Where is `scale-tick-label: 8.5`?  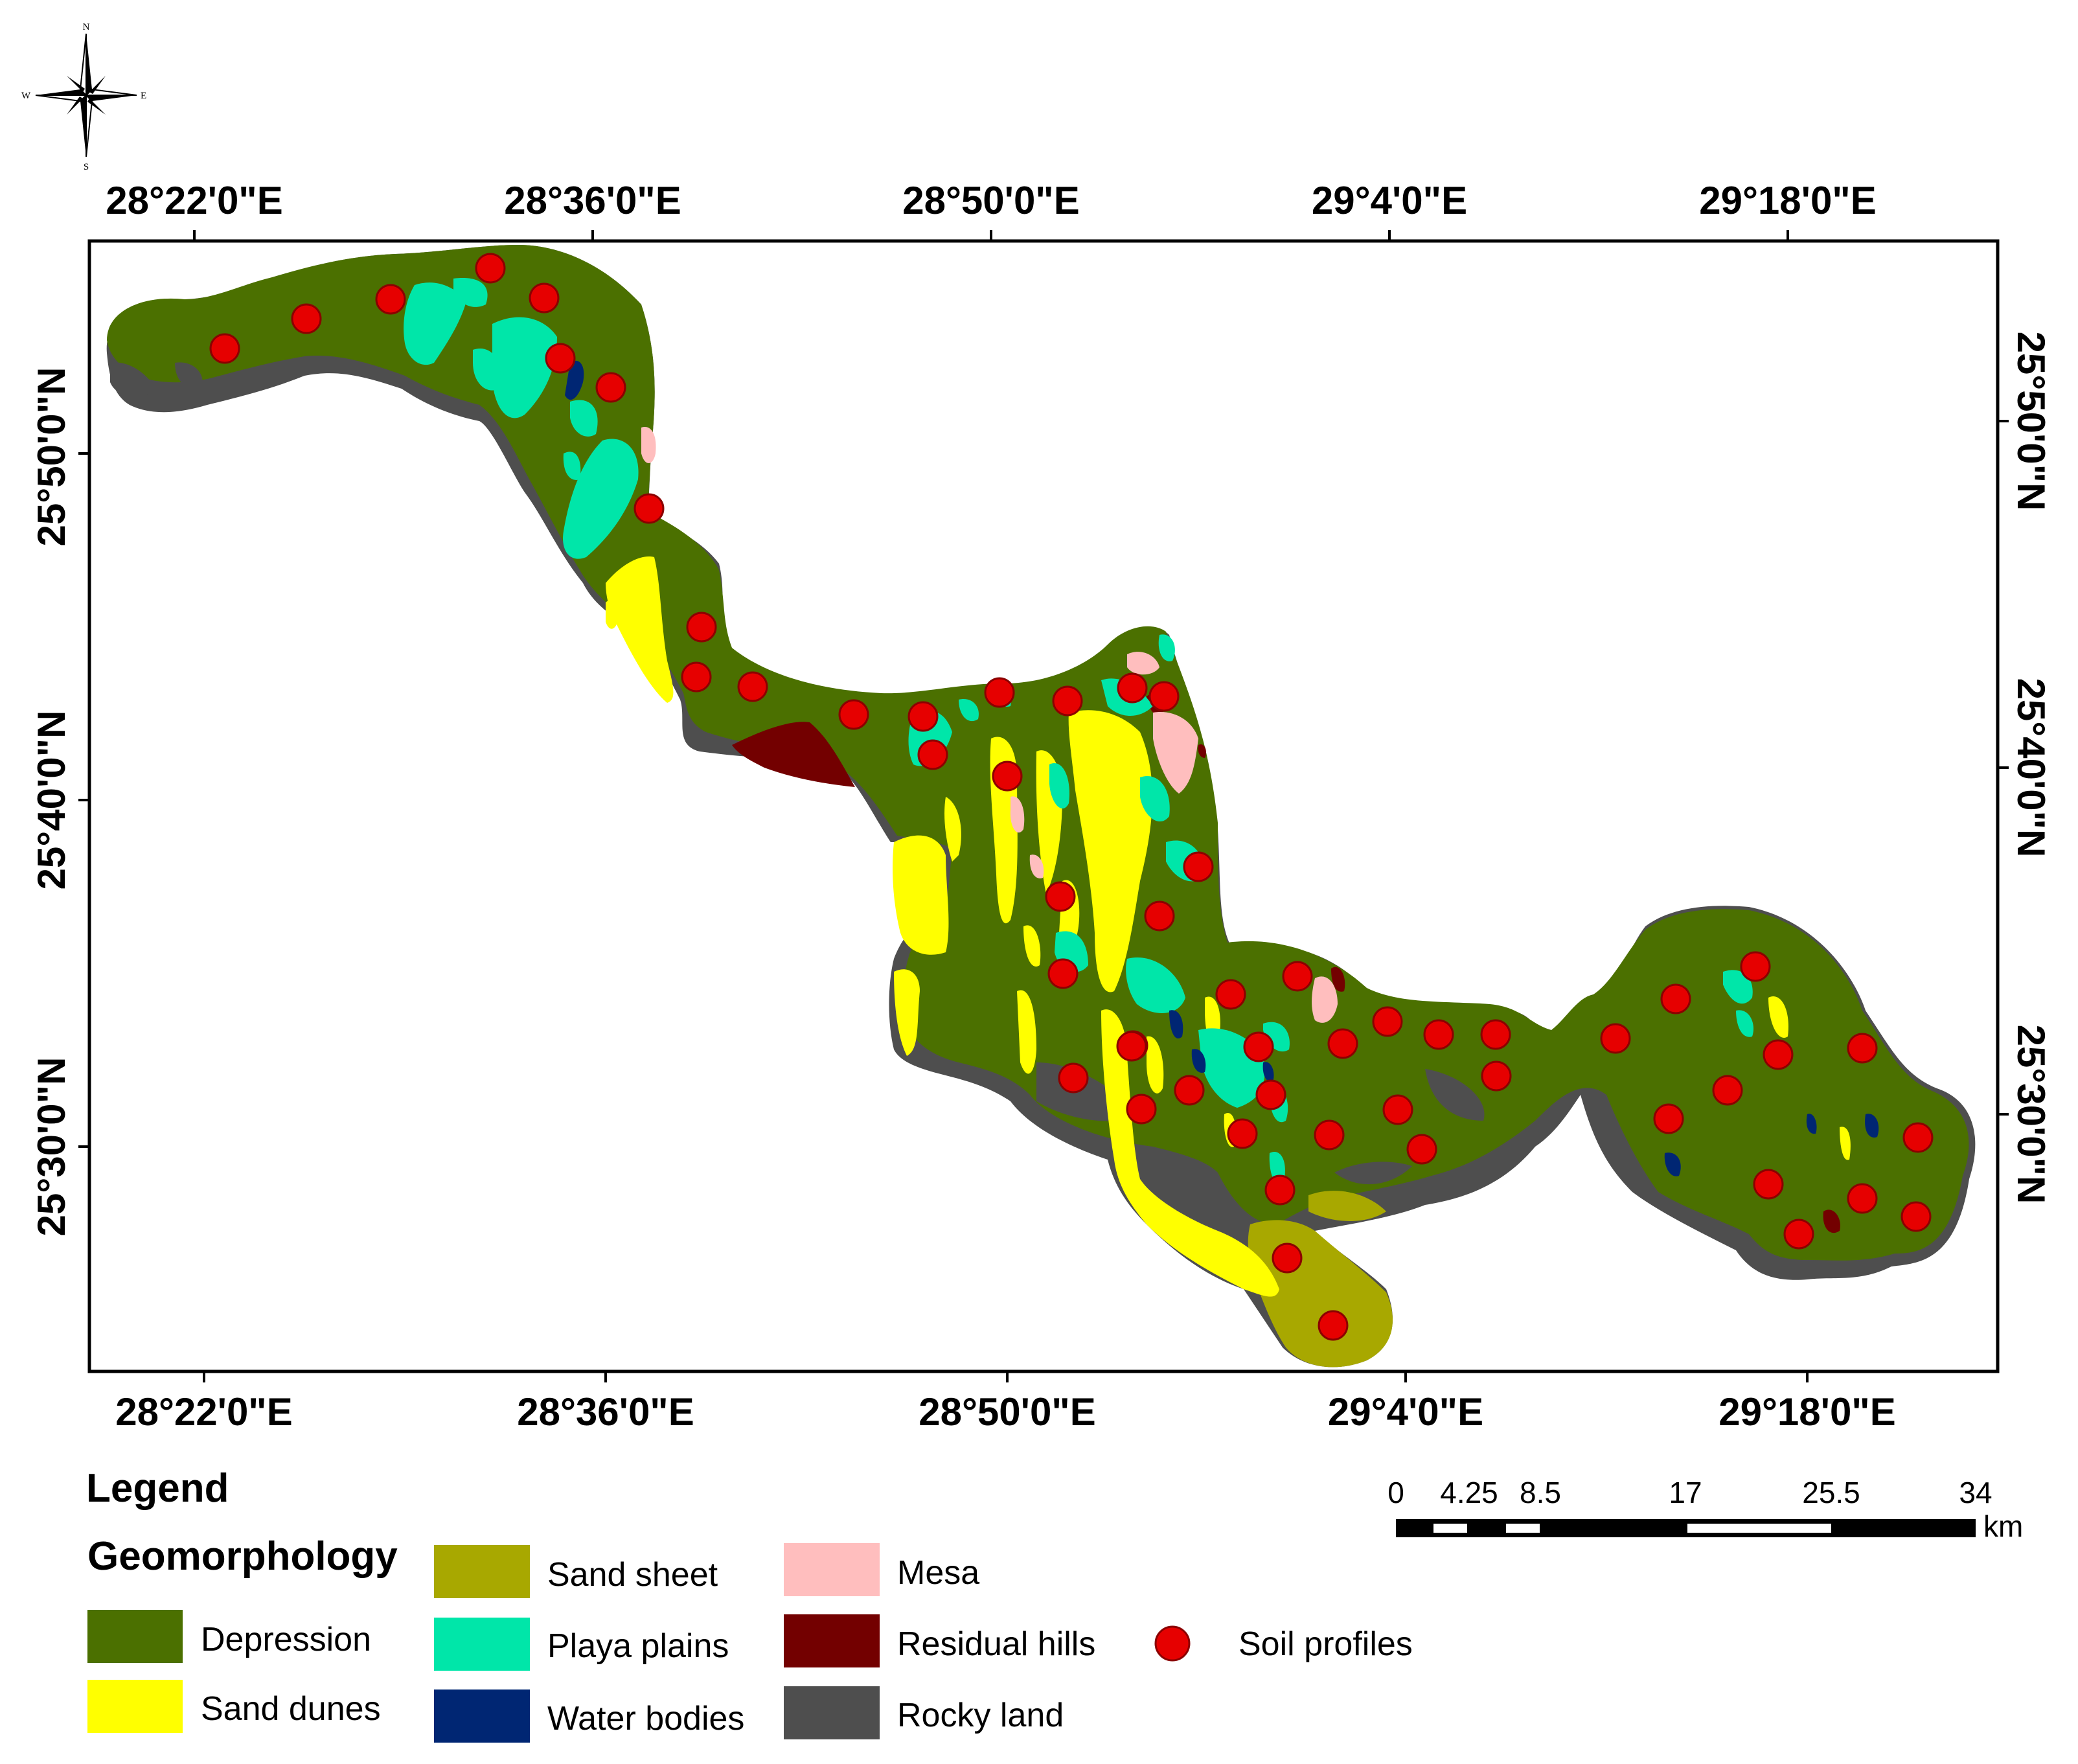
scale-tick-label: 8.5 is located at coordinates (1541, 1492).